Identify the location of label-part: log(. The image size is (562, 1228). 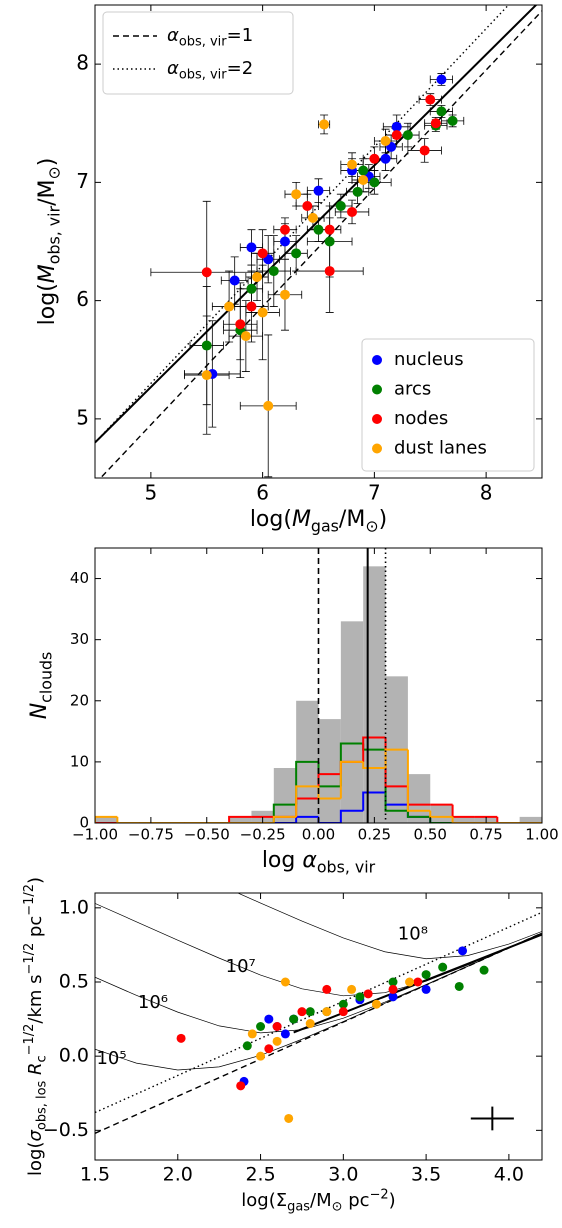
(271, 519).